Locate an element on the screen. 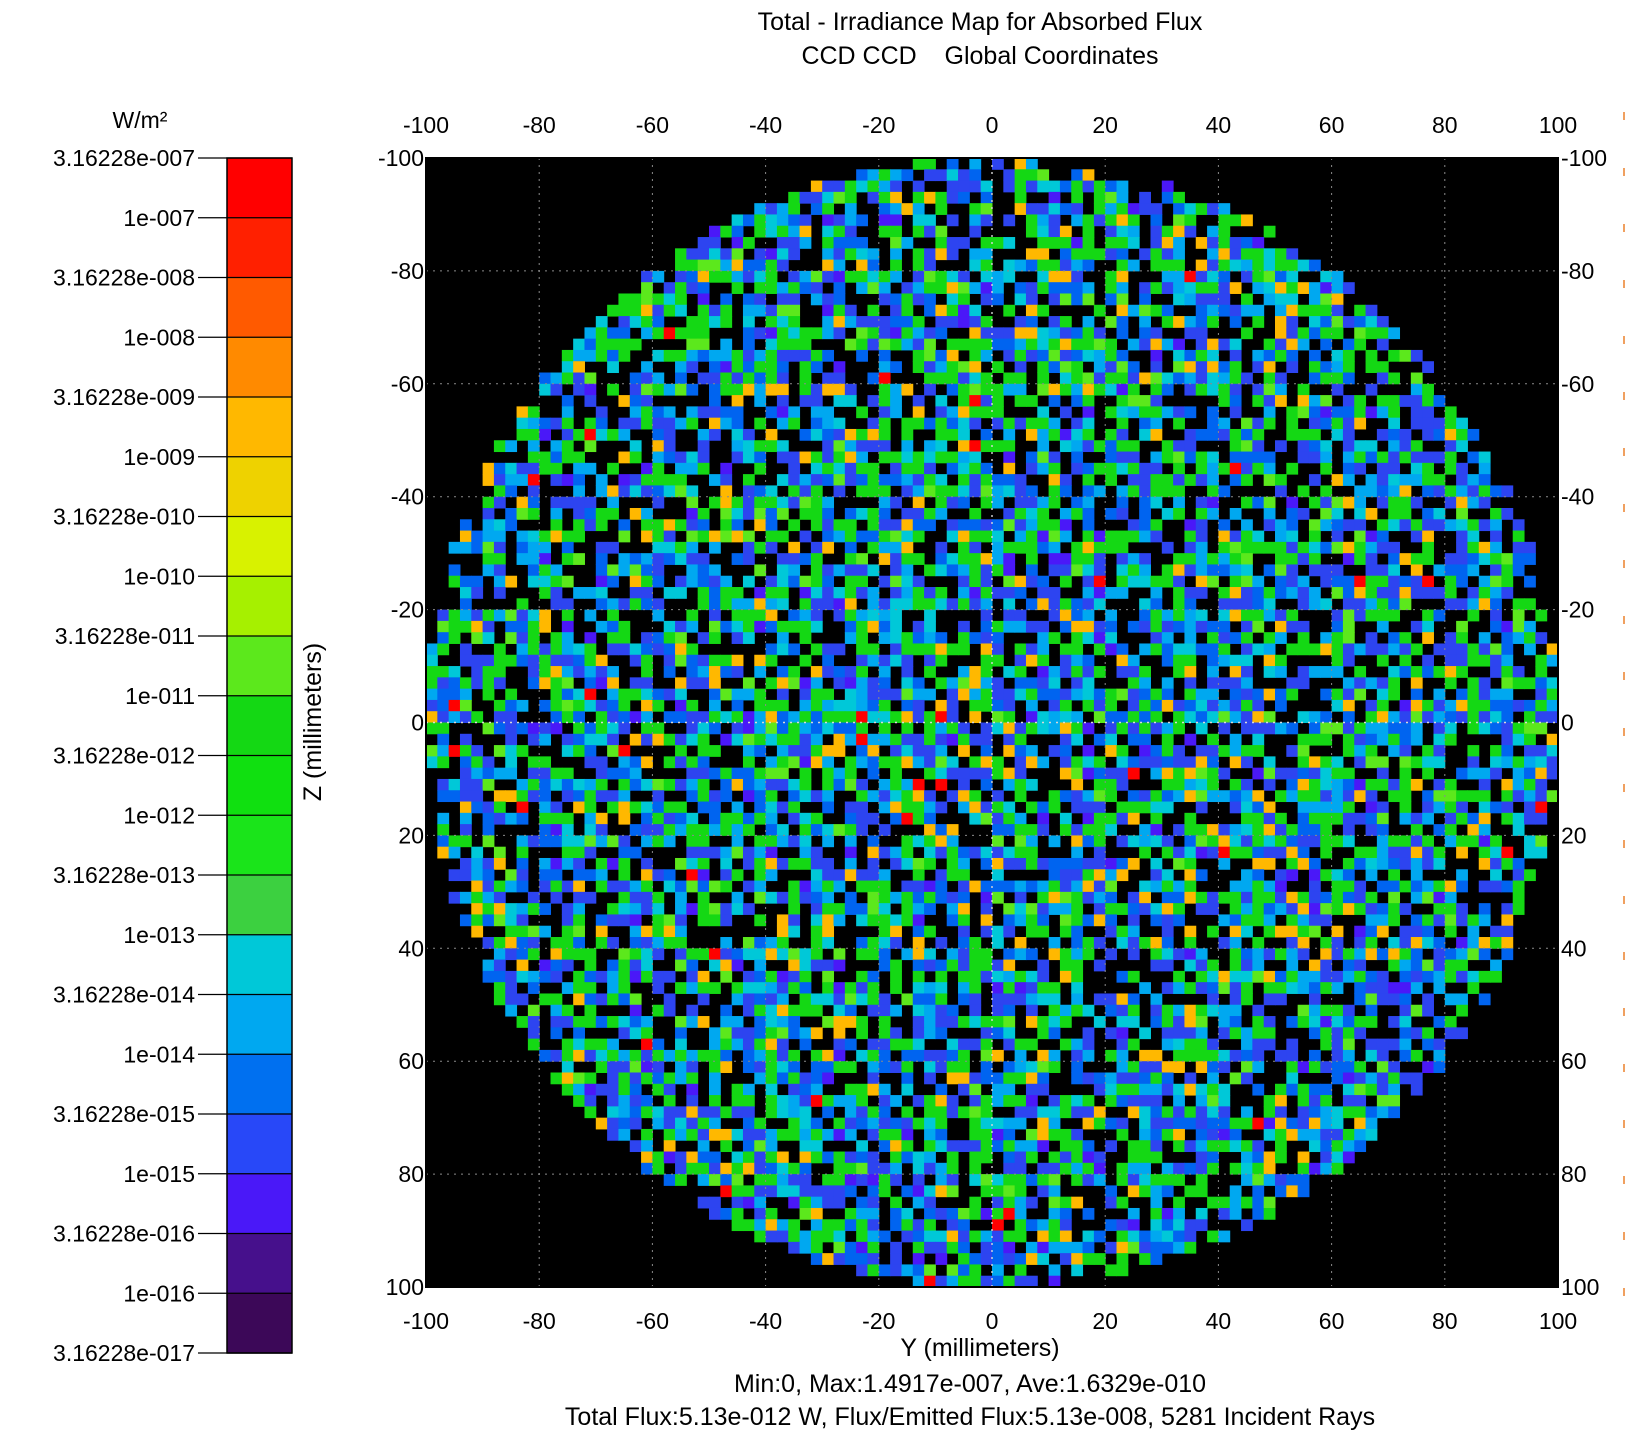  colorbar-segment is located at coordinates (259, 1263).